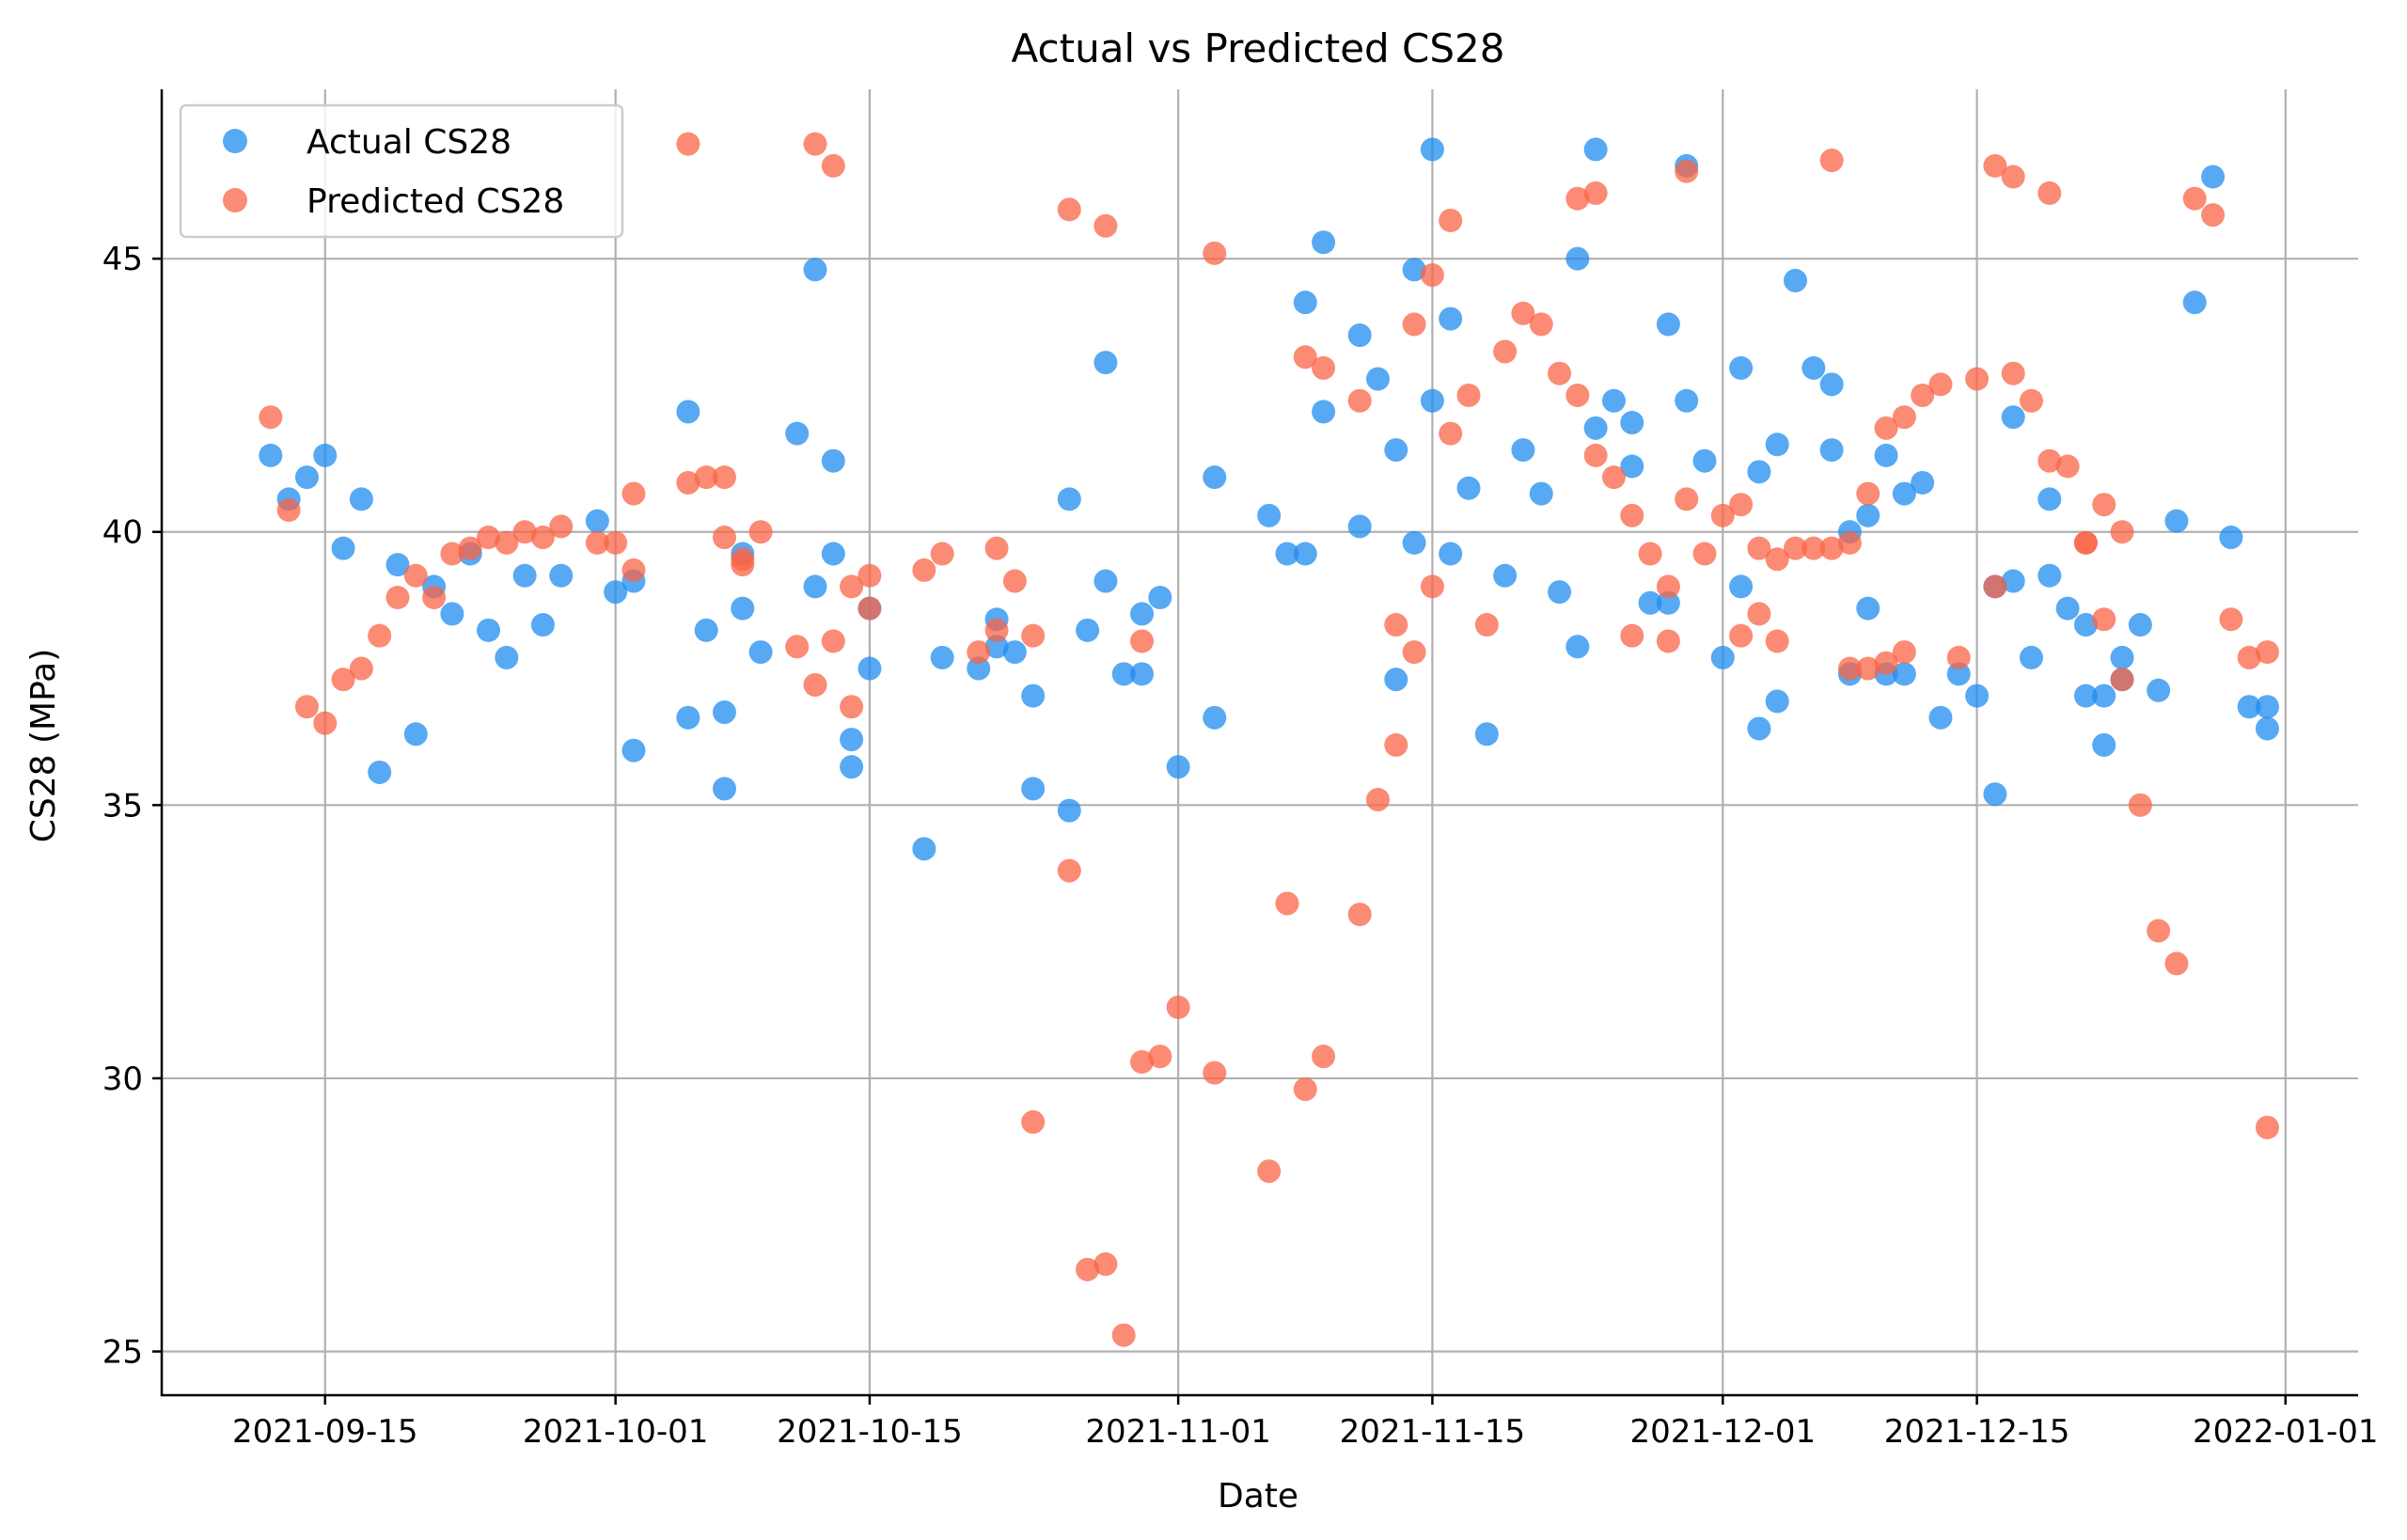 The image size is (2407, 1540). Describe the element at coordinates (122, 806) in the screenshot. I see `y-tick-label: 35` at that location.